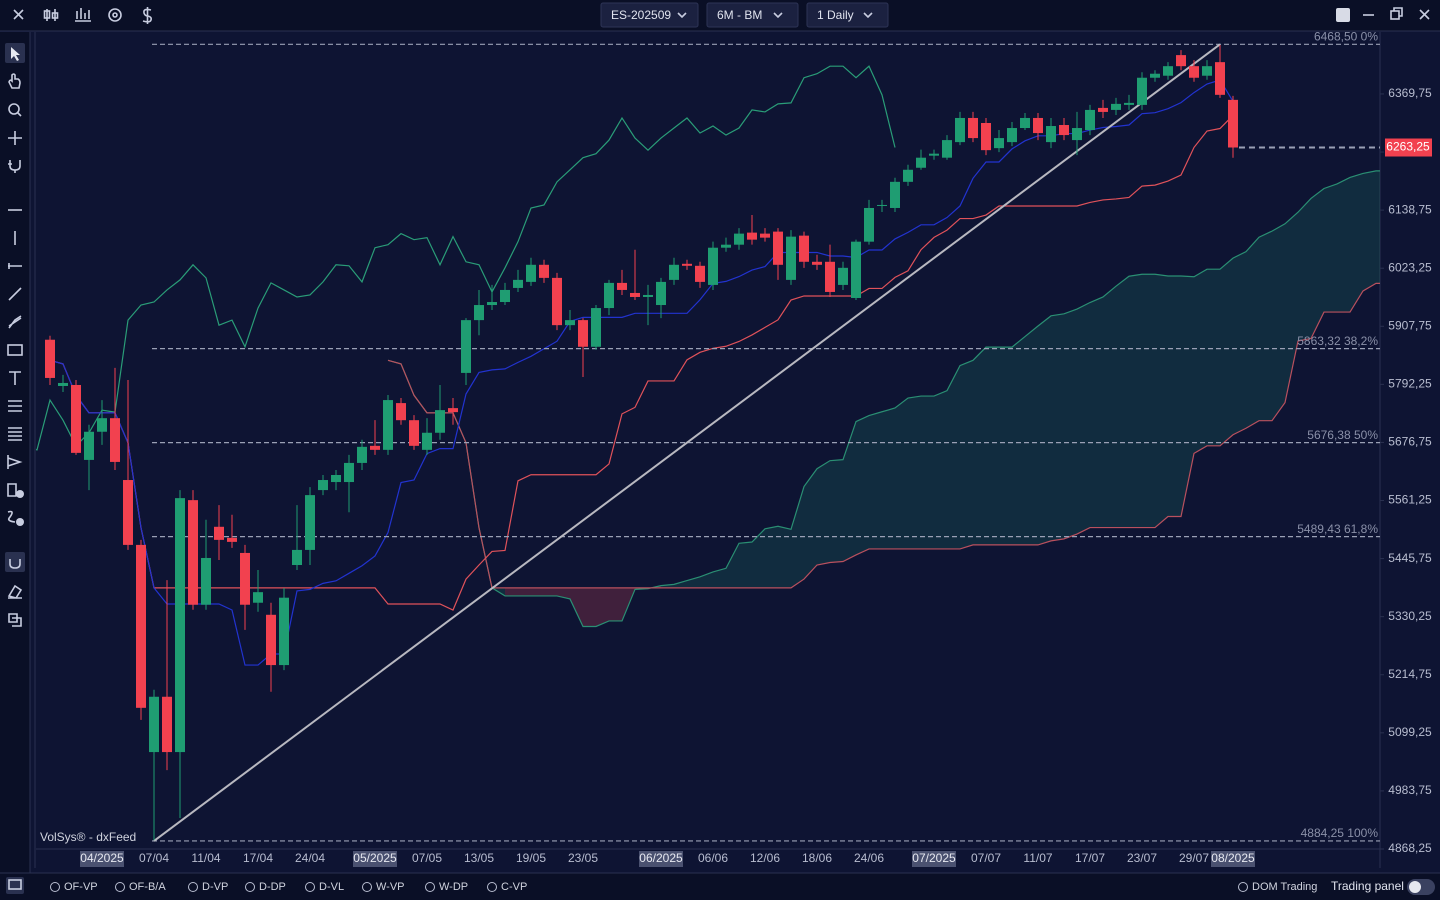 Image resolution: width=1440 pixels, height=900 pixels. Describe the element at coordinates (1340, 833) in the screenshot. I see `fib-label: 4884,25 100%` at that location.